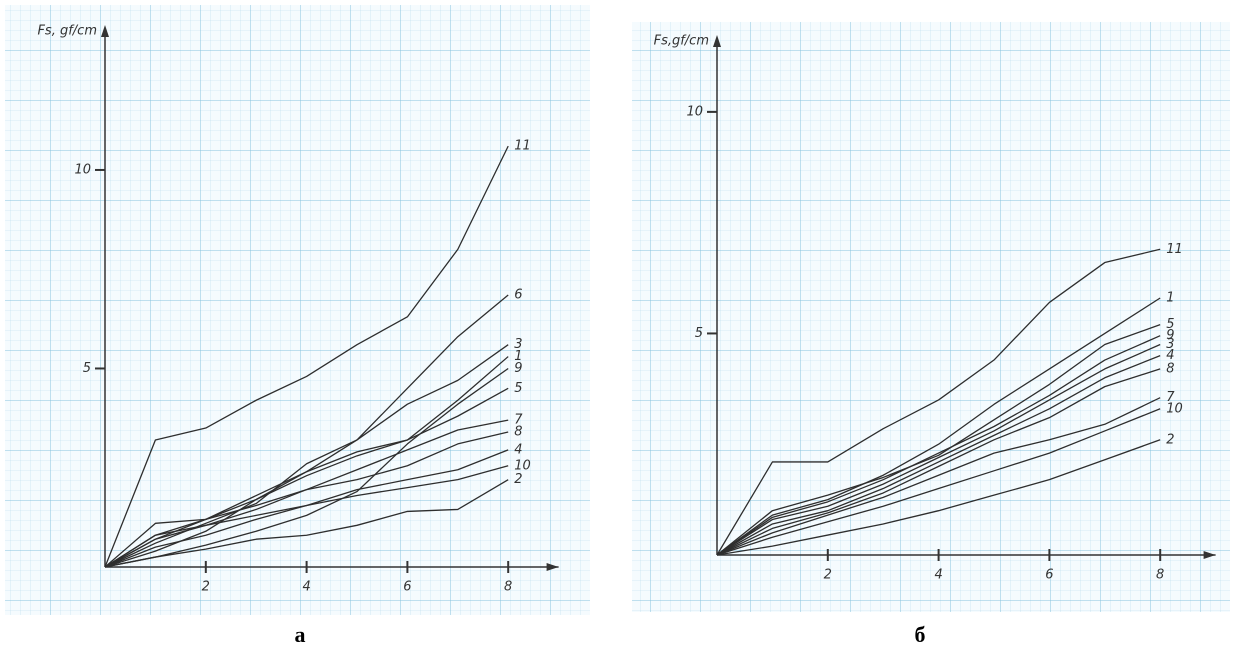 Image resolution: width=1233 pixels, height=655 pixels. Describe the element at coordinates (518, 295) in the screenshot. I see `curve-label: 6` at that location.